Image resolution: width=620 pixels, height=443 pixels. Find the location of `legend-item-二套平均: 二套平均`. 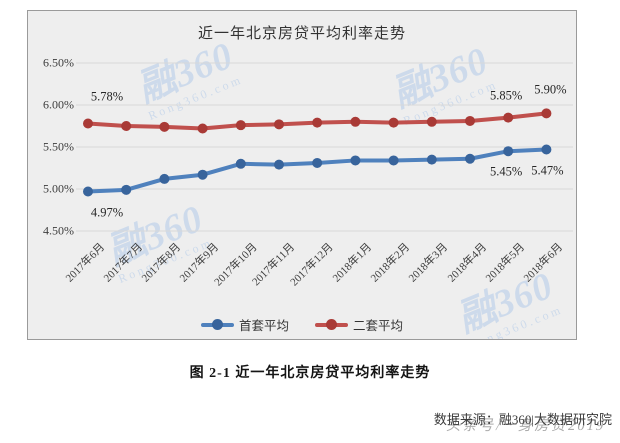

legend-item-二套平均: 二套平均 is located at coordinates (359, 324).